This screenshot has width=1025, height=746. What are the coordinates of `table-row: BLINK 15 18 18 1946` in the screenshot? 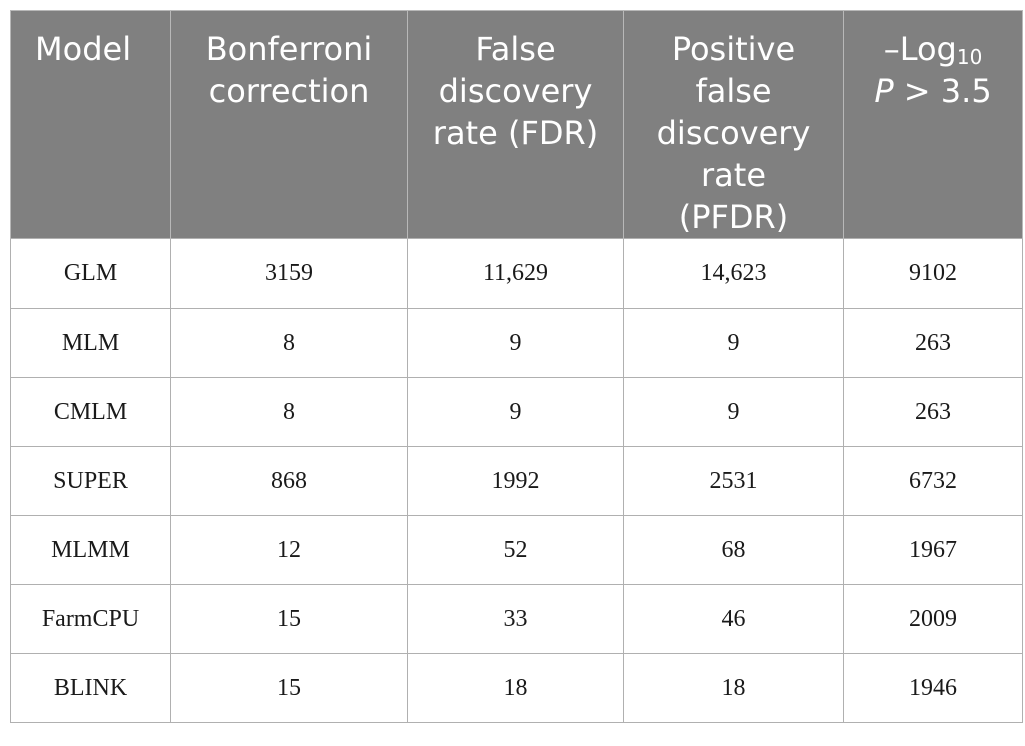 It's located at (516, 688).